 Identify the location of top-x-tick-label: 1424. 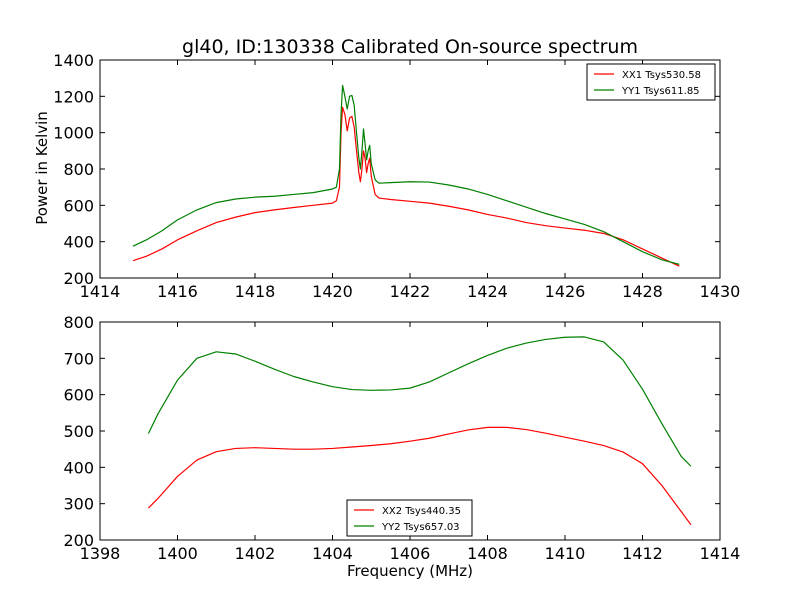
(487, 291).